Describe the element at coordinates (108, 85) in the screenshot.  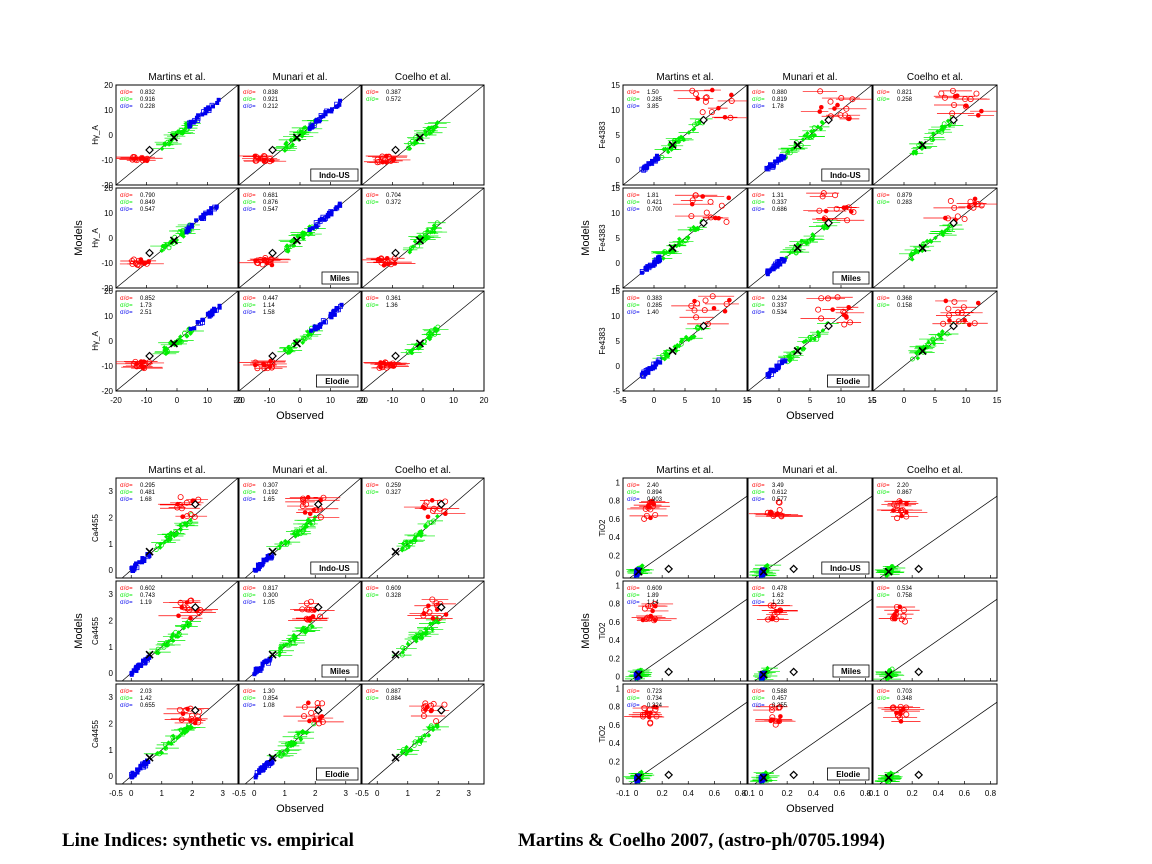
I see `tick-label-y: 20` at that location.